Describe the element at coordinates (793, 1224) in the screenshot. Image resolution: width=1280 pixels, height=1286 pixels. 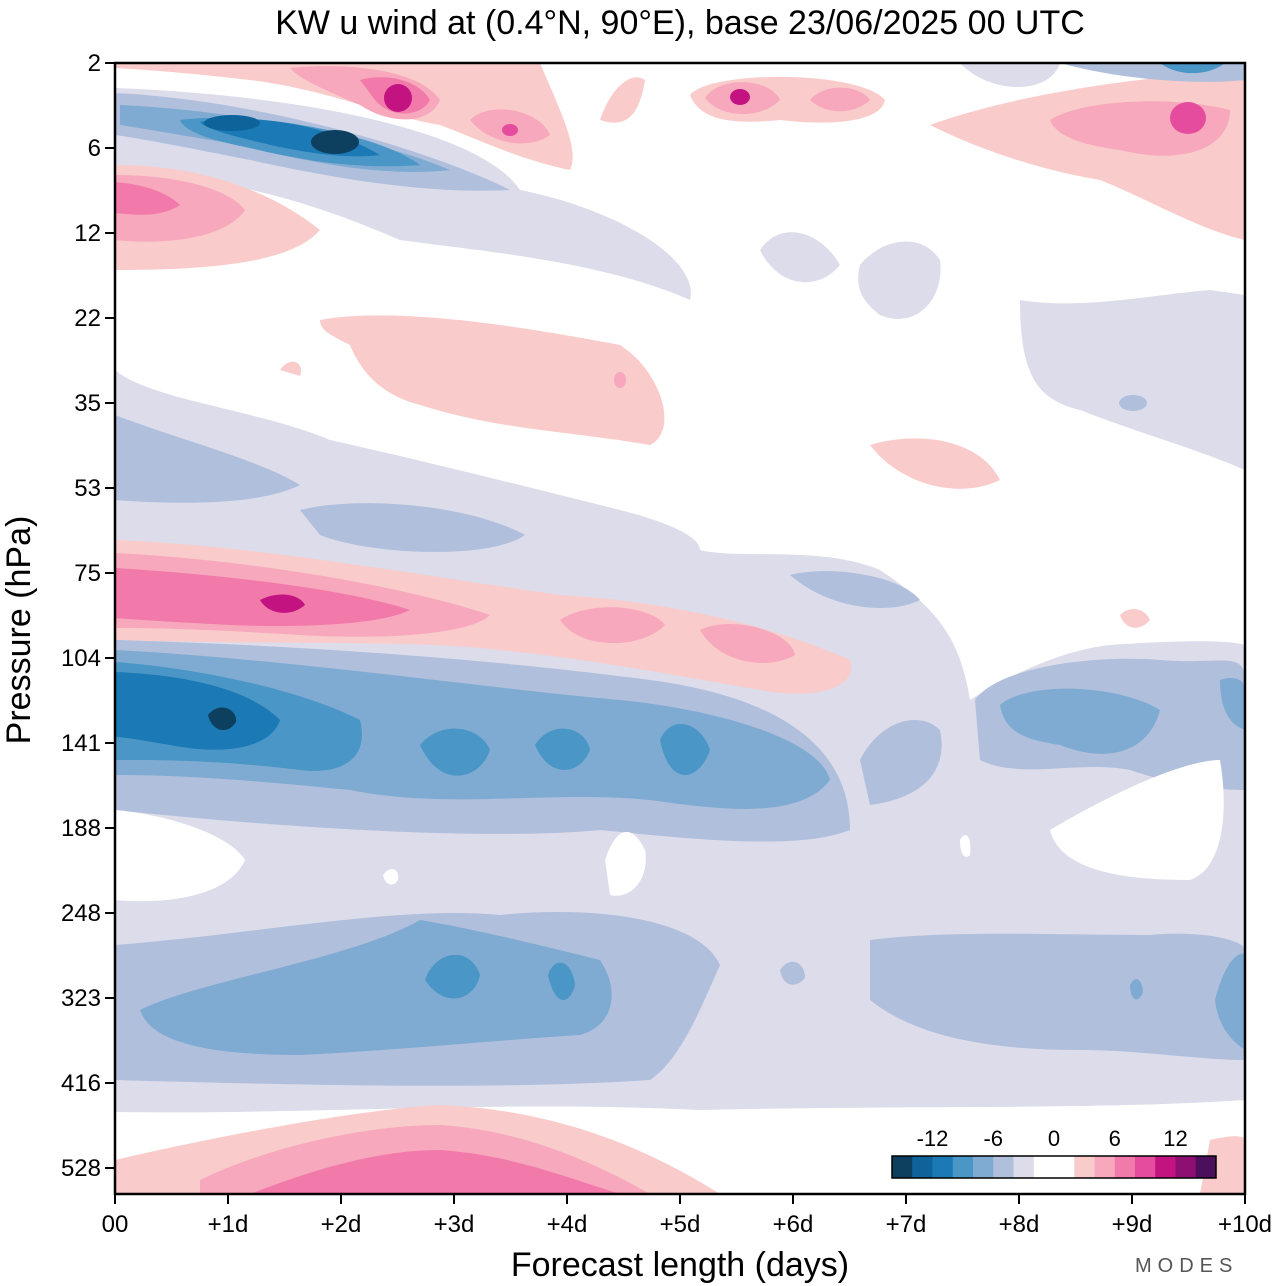
I see `x-tick-label: +6d` at that location.